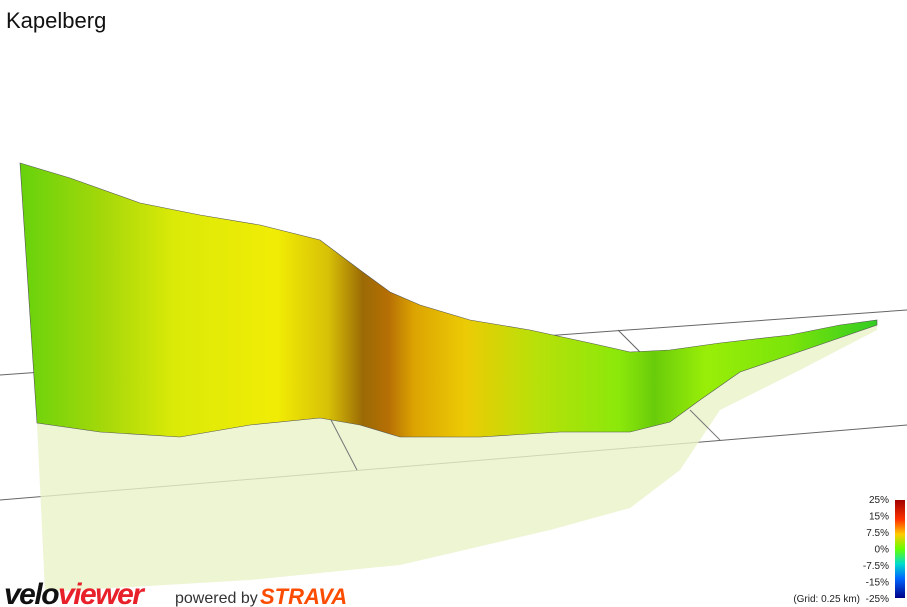 This screenshot has height=607, width=907. I want to click on legend-label: -25%, so click(877, 599).